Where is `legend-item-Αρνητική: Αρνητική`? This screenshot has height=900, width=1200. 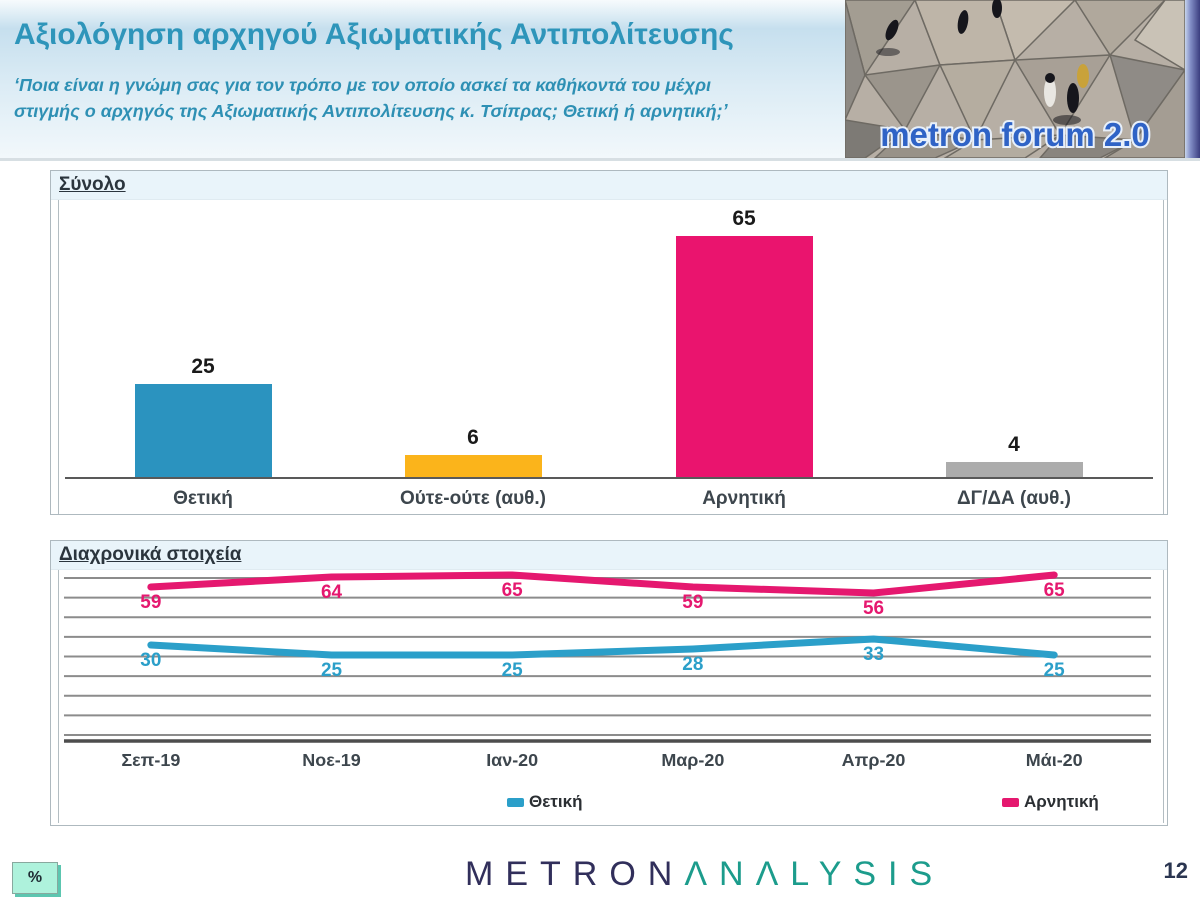 legend-item-Αρνητική: Αρνητική is located at coordinates (1050, 802).